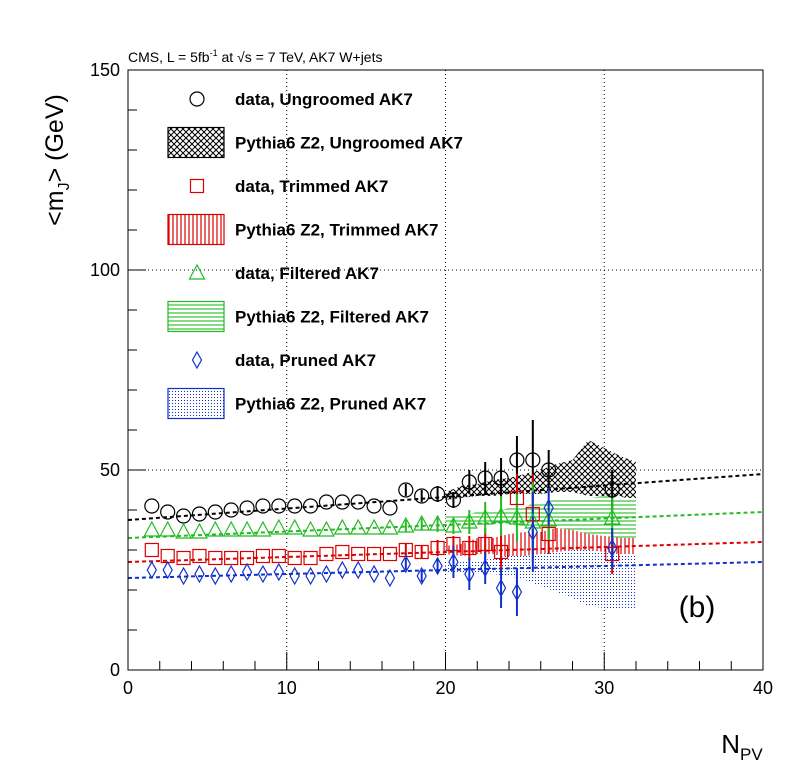  Describe the element at coordinates (311, 186) in the screenshot. I see `legend-label: data, Trimmed AK7` at that location.